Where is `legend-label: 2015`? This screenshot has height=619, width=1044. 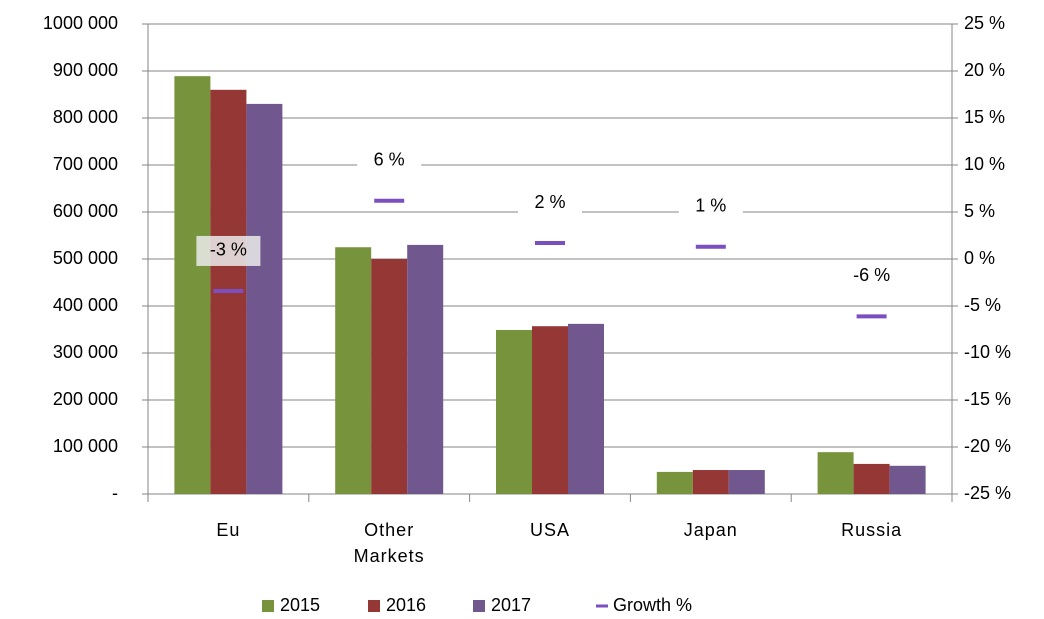
legend-label: 2015 is located at coordinates (300, 605).